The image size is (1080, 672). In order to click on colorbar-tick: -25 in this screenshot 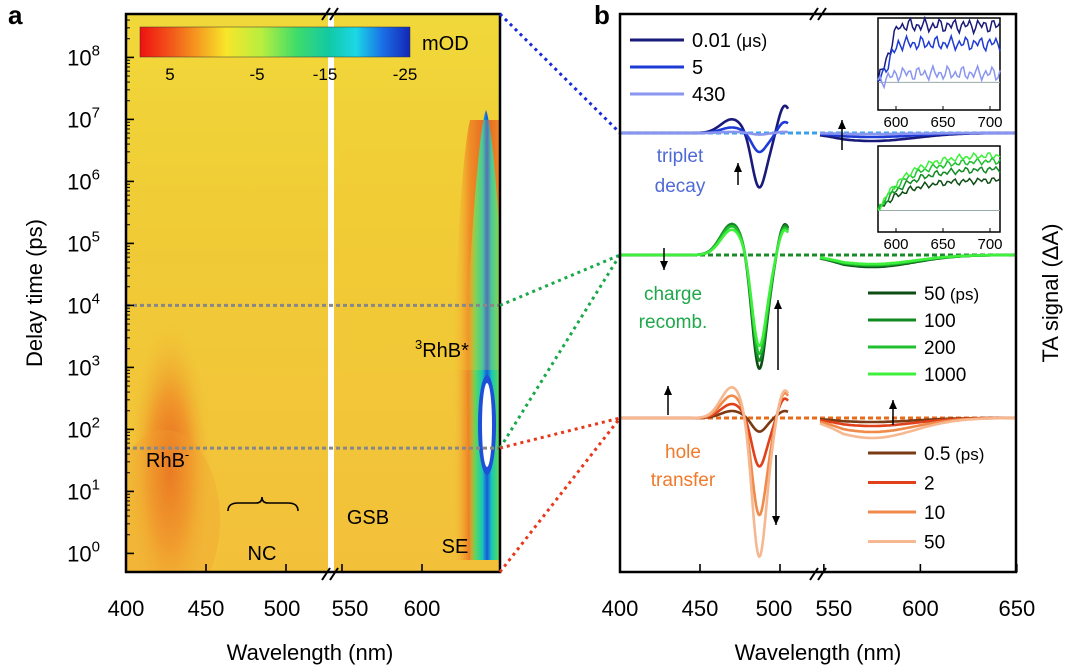, I will do `click(405, 74)`.